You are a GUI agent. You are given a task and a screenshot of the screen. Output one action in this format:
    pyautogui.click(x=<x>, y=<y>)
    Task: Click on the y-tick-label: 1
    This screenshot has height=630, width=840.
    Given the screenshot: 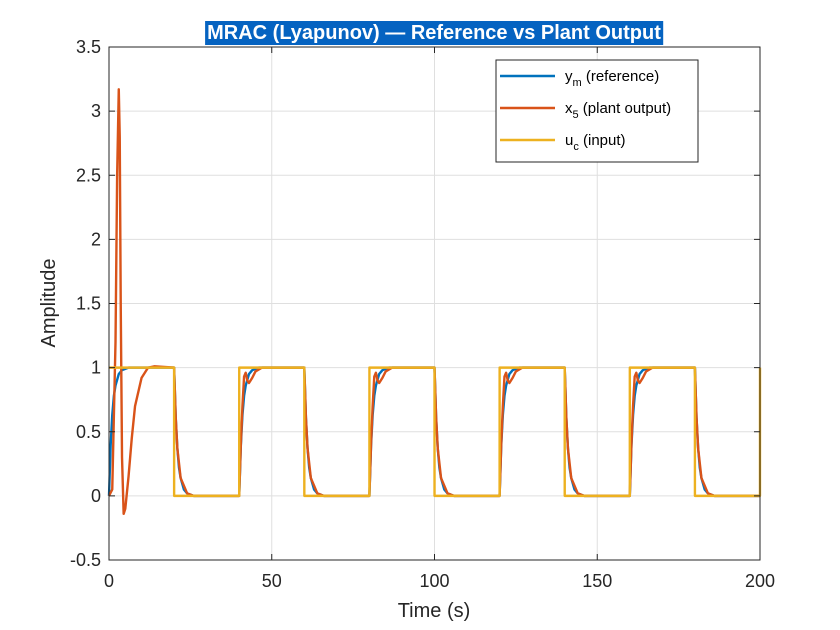 What is the action you would take?
    pyautogui.click(x=96, y=368)
    